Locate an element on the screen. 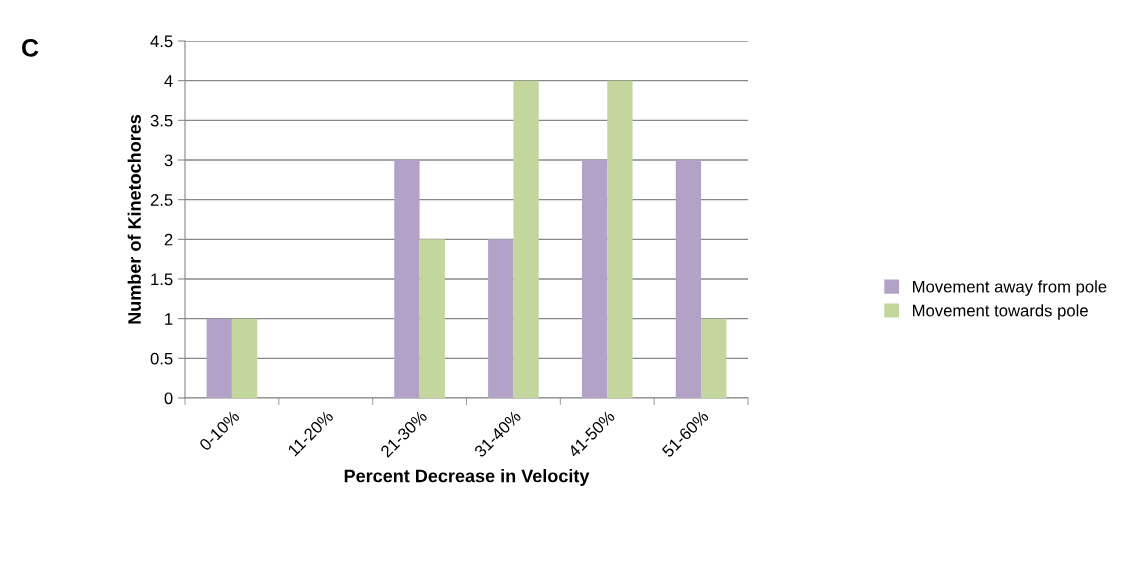  y-tick-label: 3.5 is located at coordinates (161, 120).